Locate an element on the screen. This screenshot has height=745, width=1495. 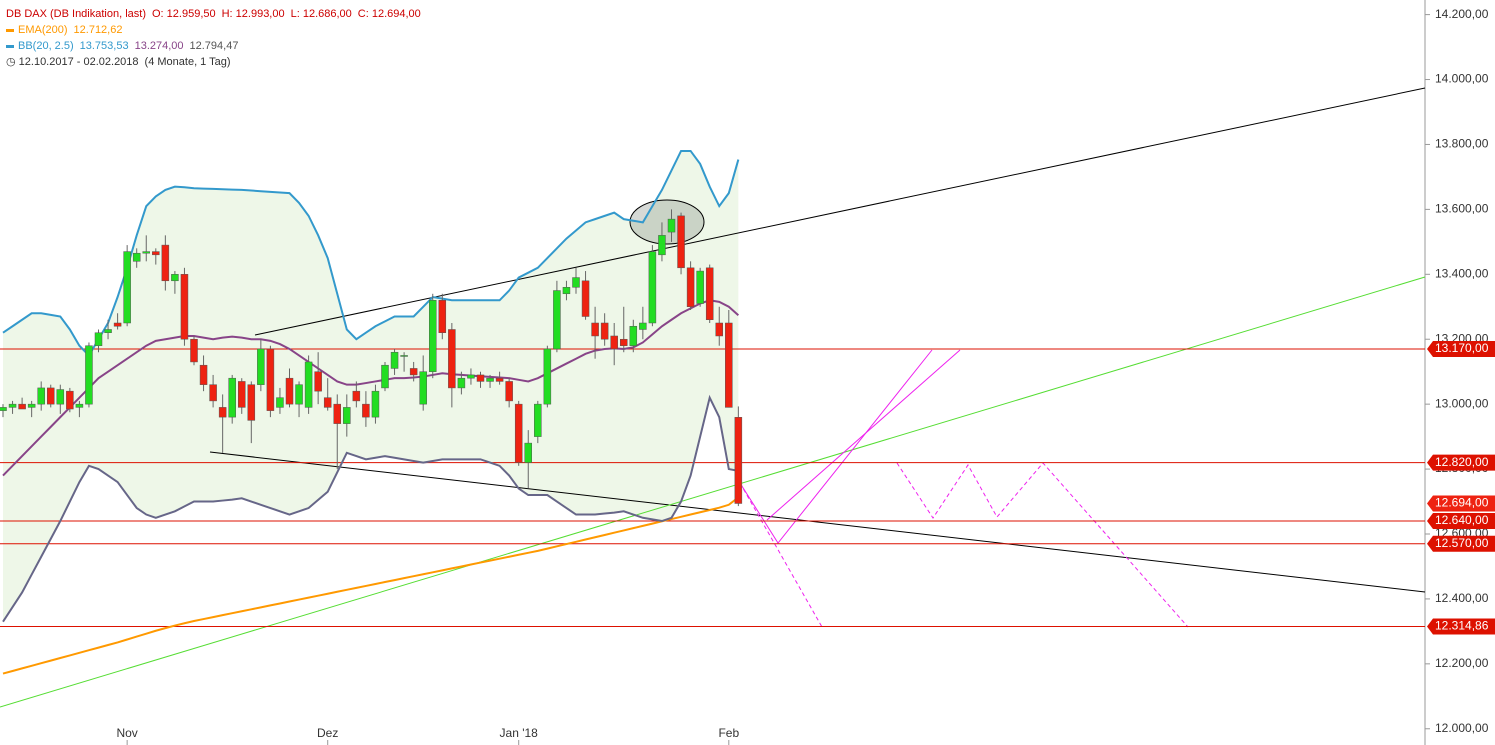
price-tag-label: 12.570,00 is located at coordinates (1462, 543).